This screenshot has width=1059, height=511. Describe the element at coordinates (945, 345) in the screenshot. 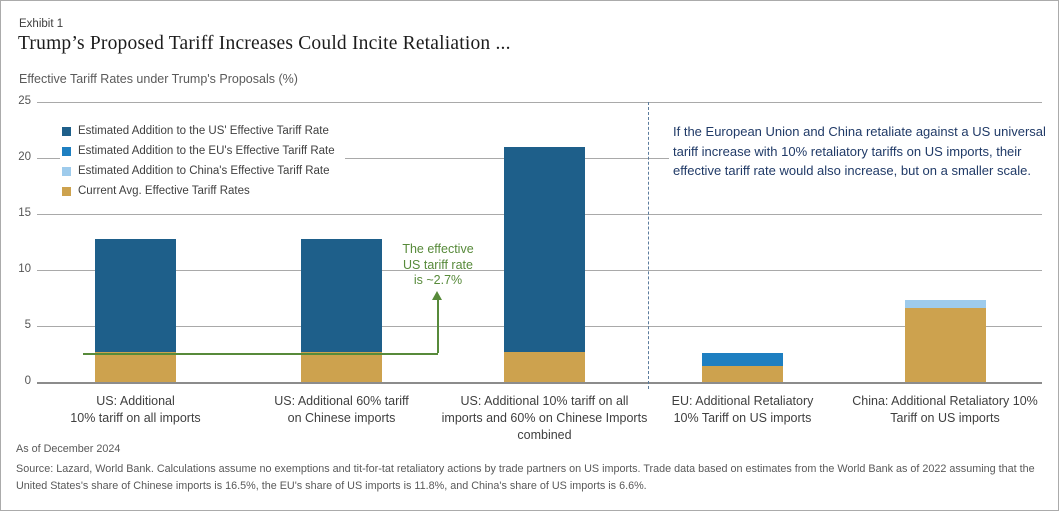

I see `bar-segment-current-avg-cat4` at that location.